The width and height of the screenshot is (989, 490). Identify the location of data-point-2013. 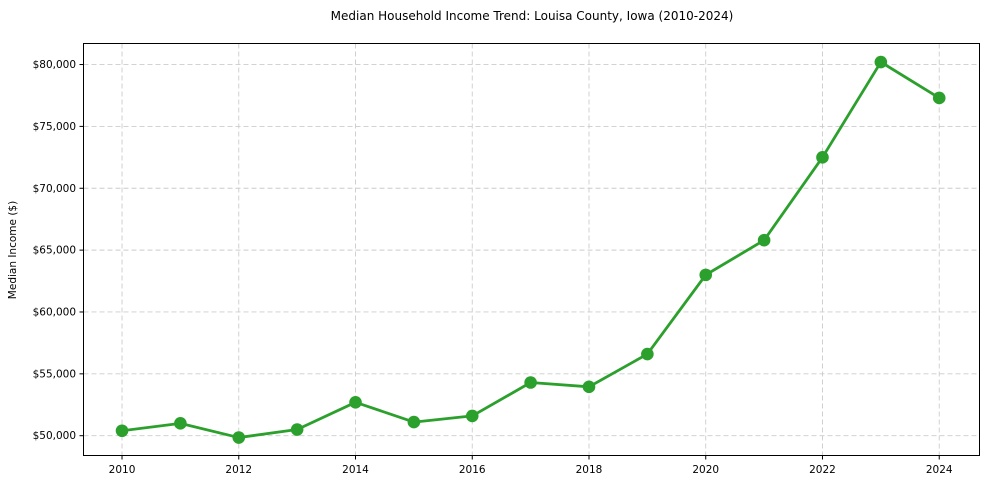
(297, 429).